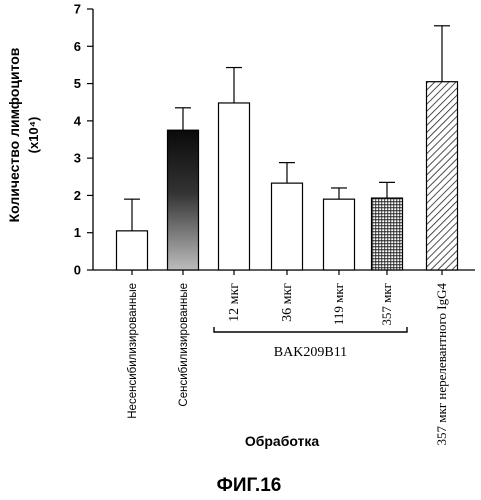 The width and height of the screenshot is (481, 500). I want to click on x-axis-label: Обработка, so click(282, 441).